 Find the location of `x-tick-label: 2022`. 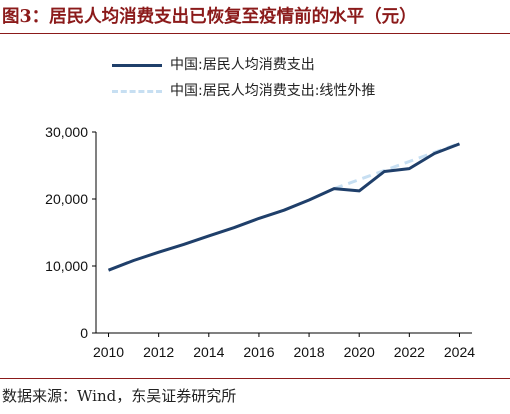

x-tick-label: 2022 is located at coordinates (409, 352).